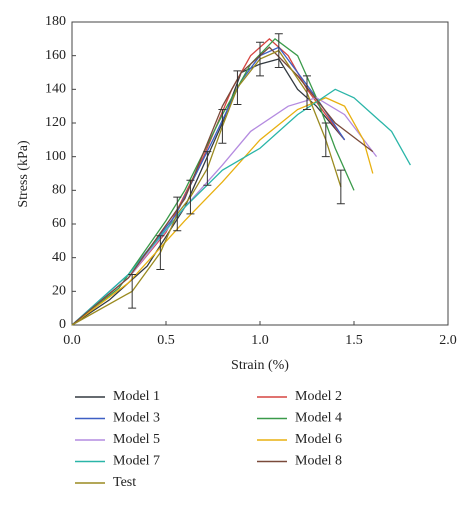 Image resolution: width=474 pixels, height=508 pixels. What do you see at coordinates (72, 340) in the screenshot?
I see `x-tick-label: 0.0` at bounding box center [72, 340].